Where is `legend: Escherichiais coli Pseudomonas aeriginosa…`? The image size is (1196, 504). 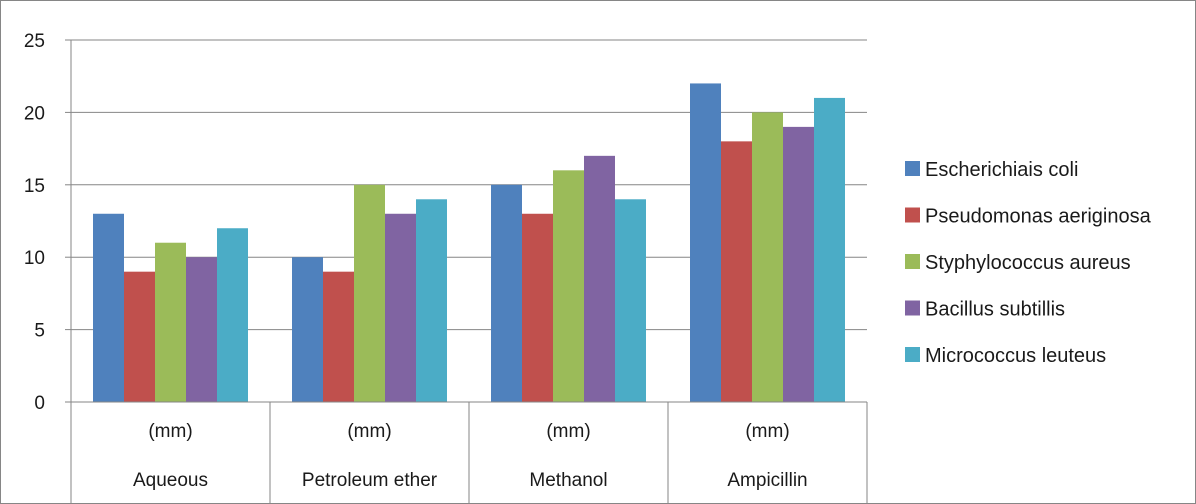 legend: Escherichiais coli Pseudomonas aeriginosa… is located at coordinates (1028, 263).